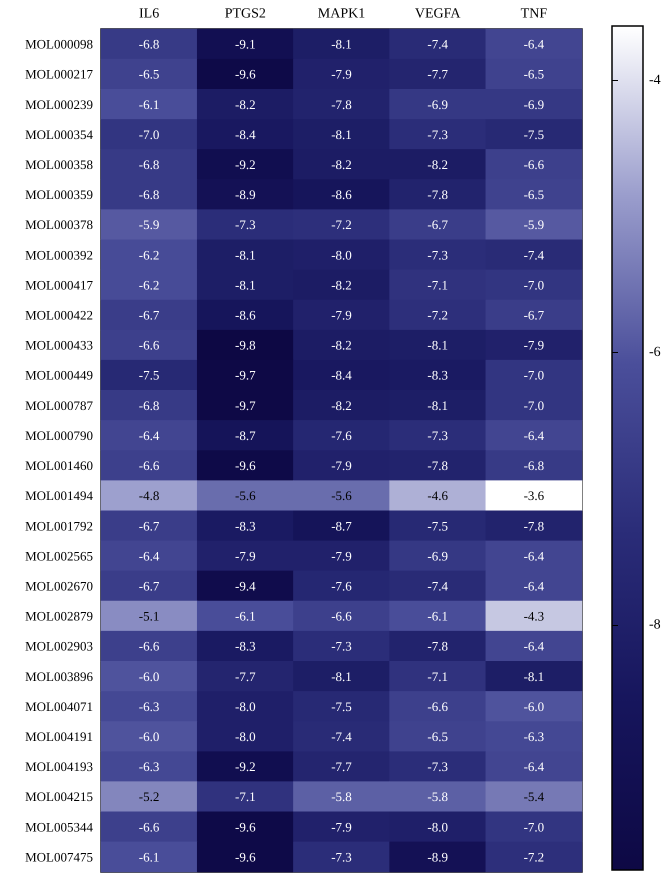  What do you see at coordinates (245, 134) in the screenshot?
I see `data-label: -8.4` at bounding box center [245, 134].